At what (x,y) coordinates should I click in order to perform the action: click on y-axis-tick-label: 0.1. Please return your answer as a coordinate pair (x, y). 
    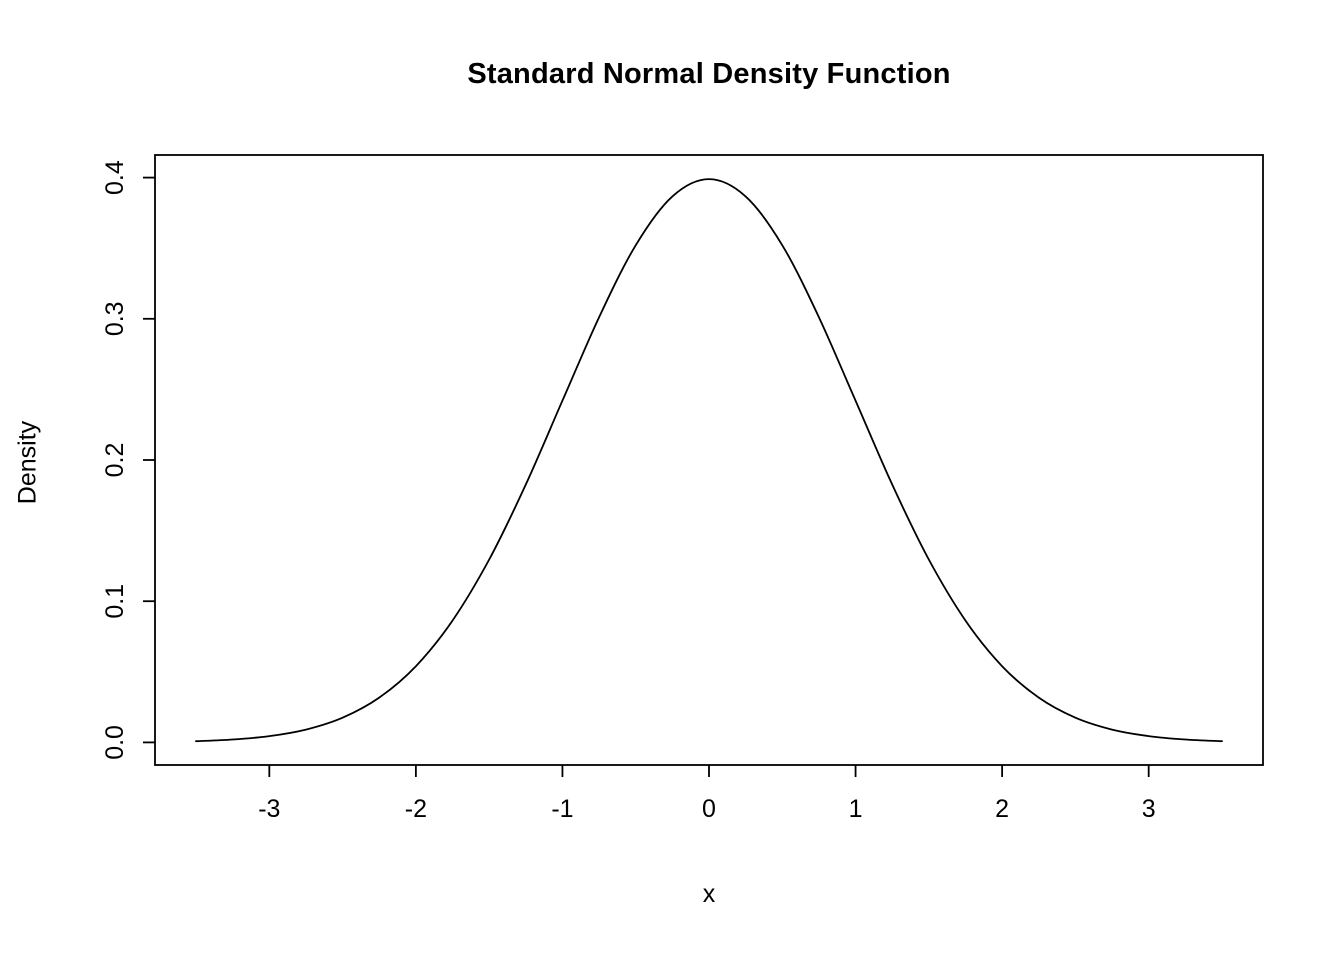
    Looking at the image, I should click on (115, 601).